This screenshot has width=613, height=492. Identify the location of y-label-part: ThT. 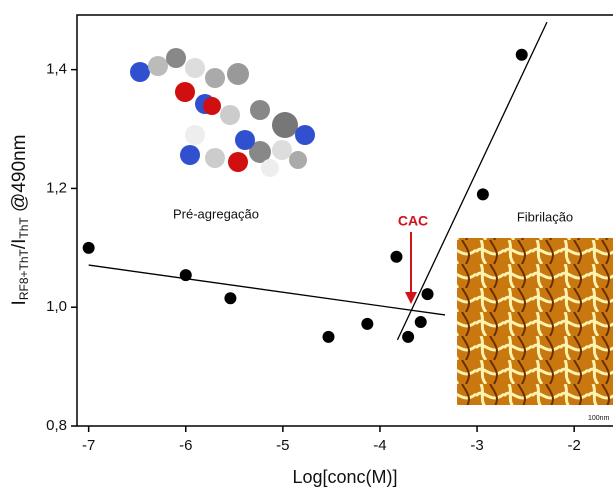
(24, 228).